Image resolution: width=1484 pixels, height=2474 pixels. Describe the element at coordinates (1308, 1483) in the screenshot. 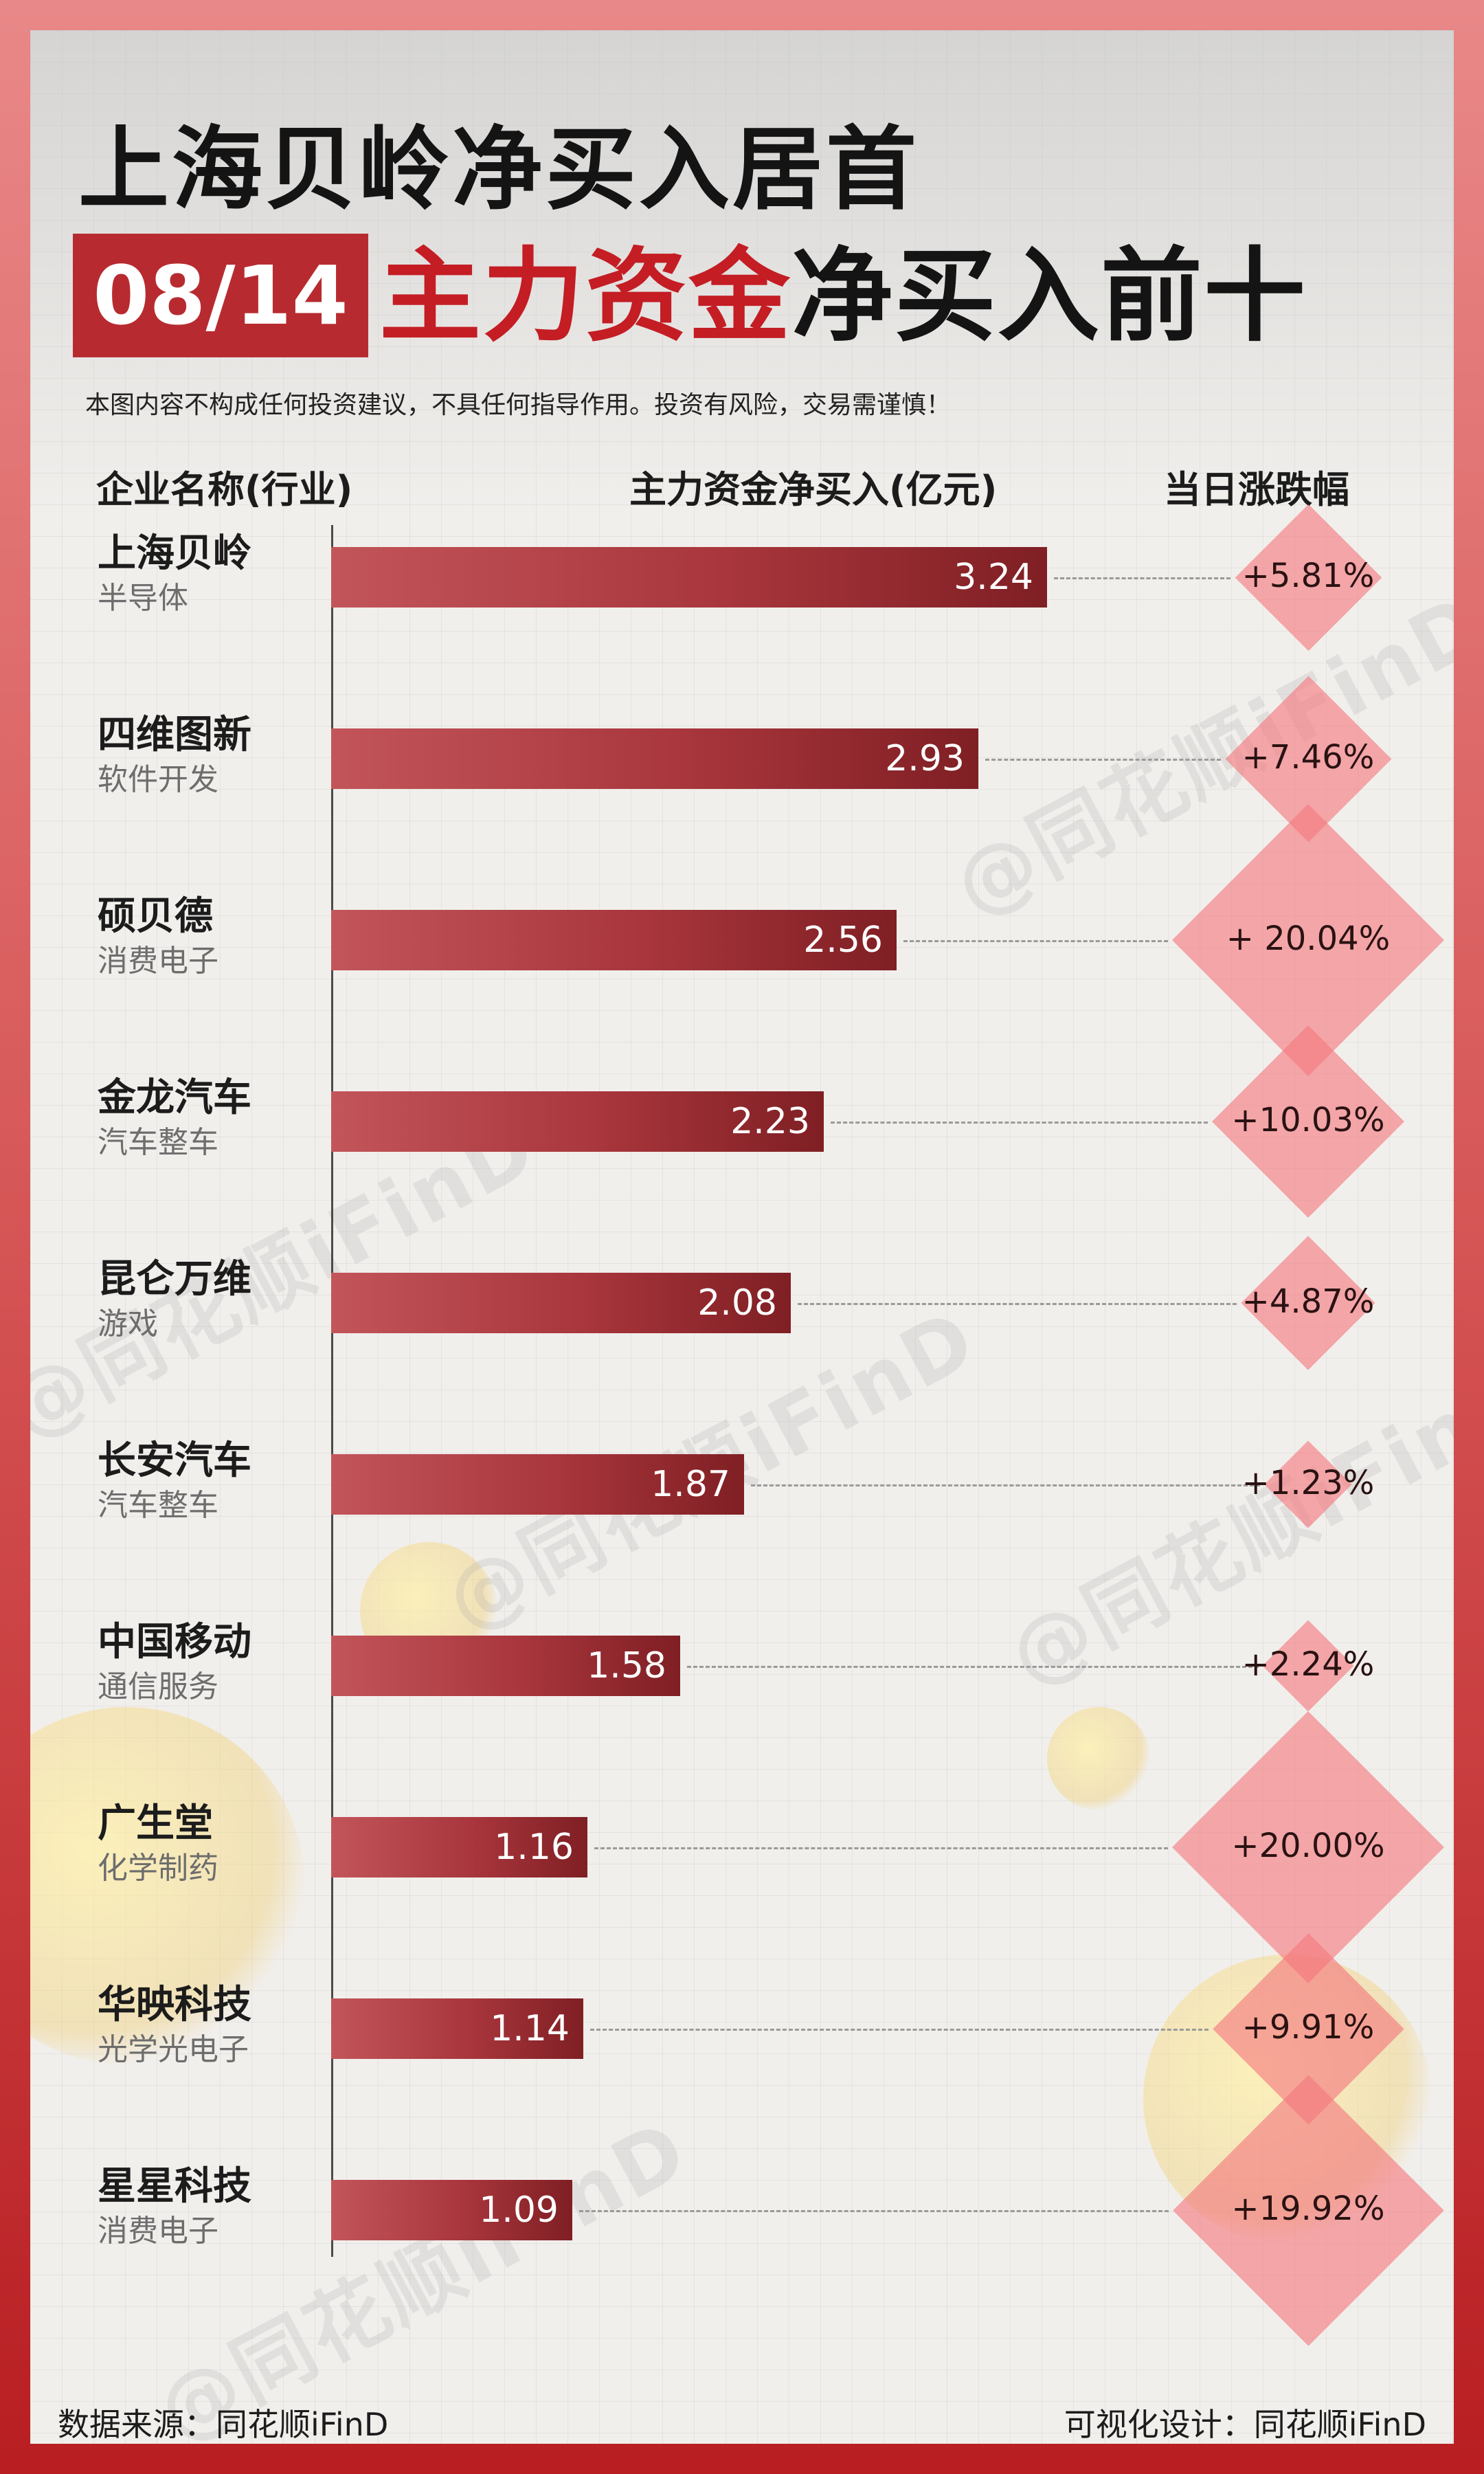

I see `change-label: +1.23%` at that location.